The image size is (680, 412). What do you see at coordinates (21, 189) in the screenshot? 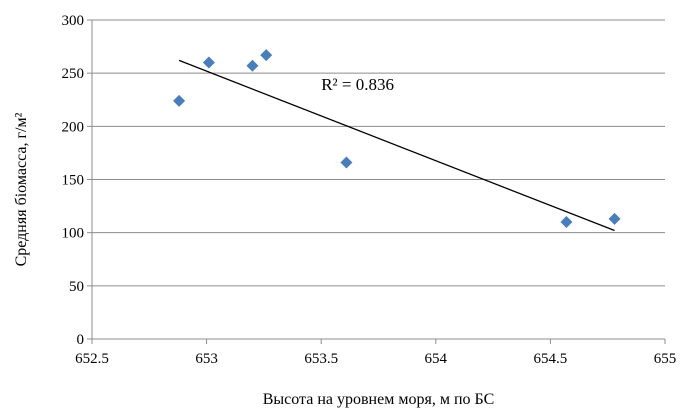
I see `y-axis-label: Средняя біомасса, г/м²` at bounding box center [21, 189].